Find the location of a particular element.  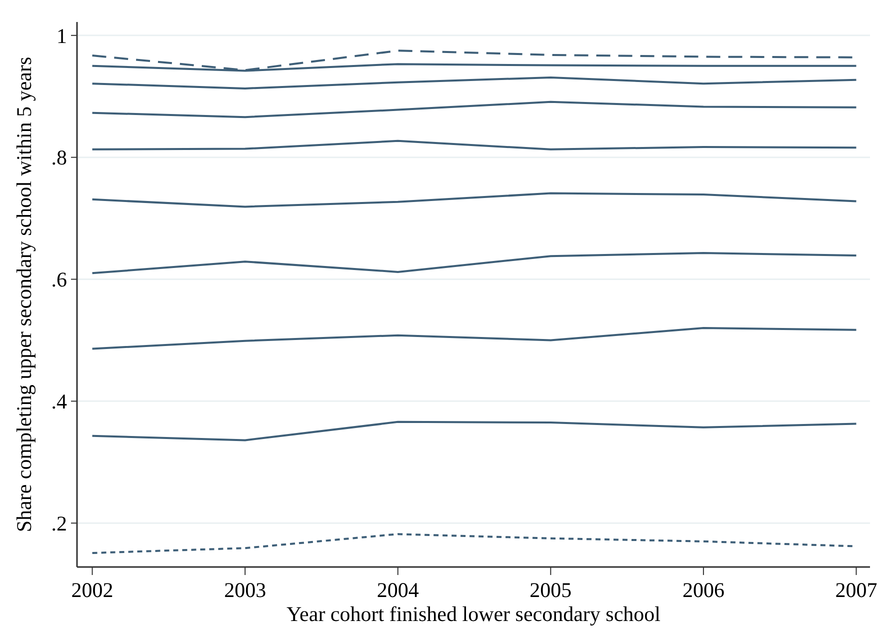

y-tick-label: 1 is located at coordinates (61, 36).